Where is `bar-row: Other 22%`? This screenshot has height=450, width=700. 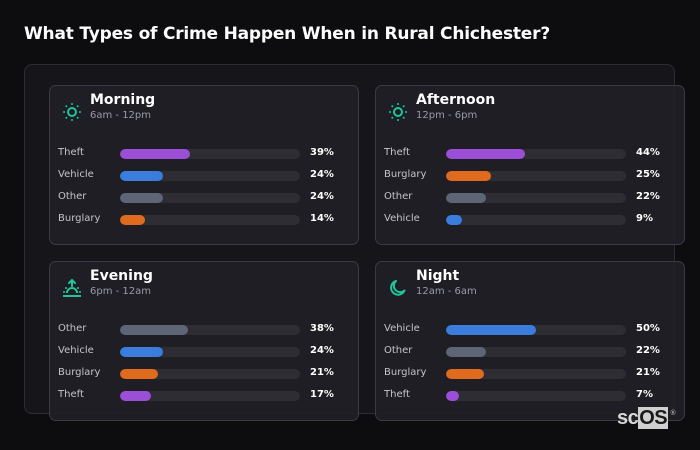 bar-row: Other 22% is located at coordinates (530, 353).